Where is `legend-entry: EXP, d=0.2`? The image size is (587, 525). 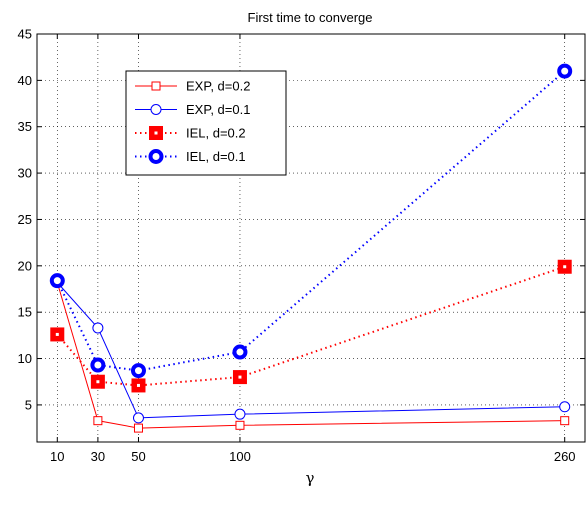 legend-entry: EXP, d=0.2 is located at coordinates (192, 86).